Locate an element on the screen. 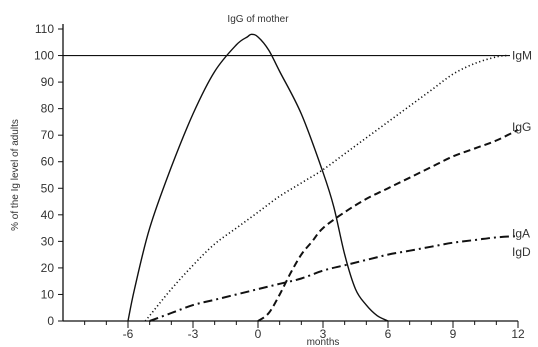  x-tick-label: 9 is located at coordinates (453, 334).